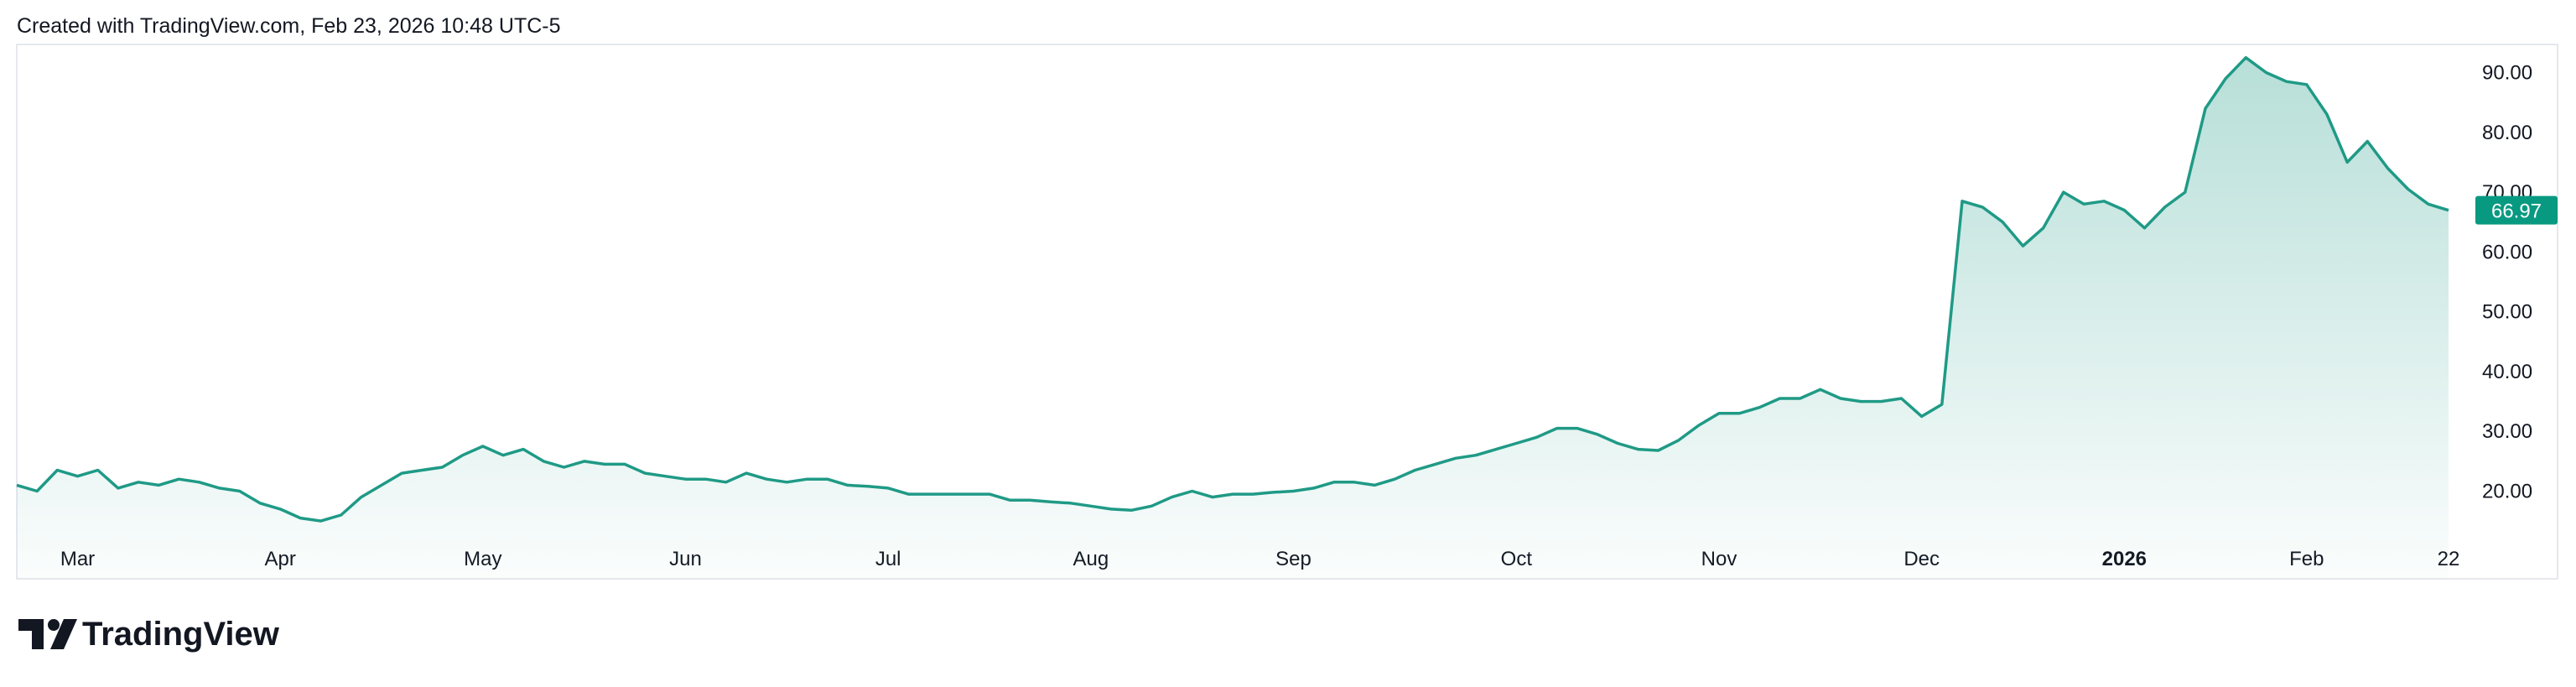 The width and height of the screenshot is (2576, 687). I want to click on y-tick-label: 90.00, so click(2507, 73).